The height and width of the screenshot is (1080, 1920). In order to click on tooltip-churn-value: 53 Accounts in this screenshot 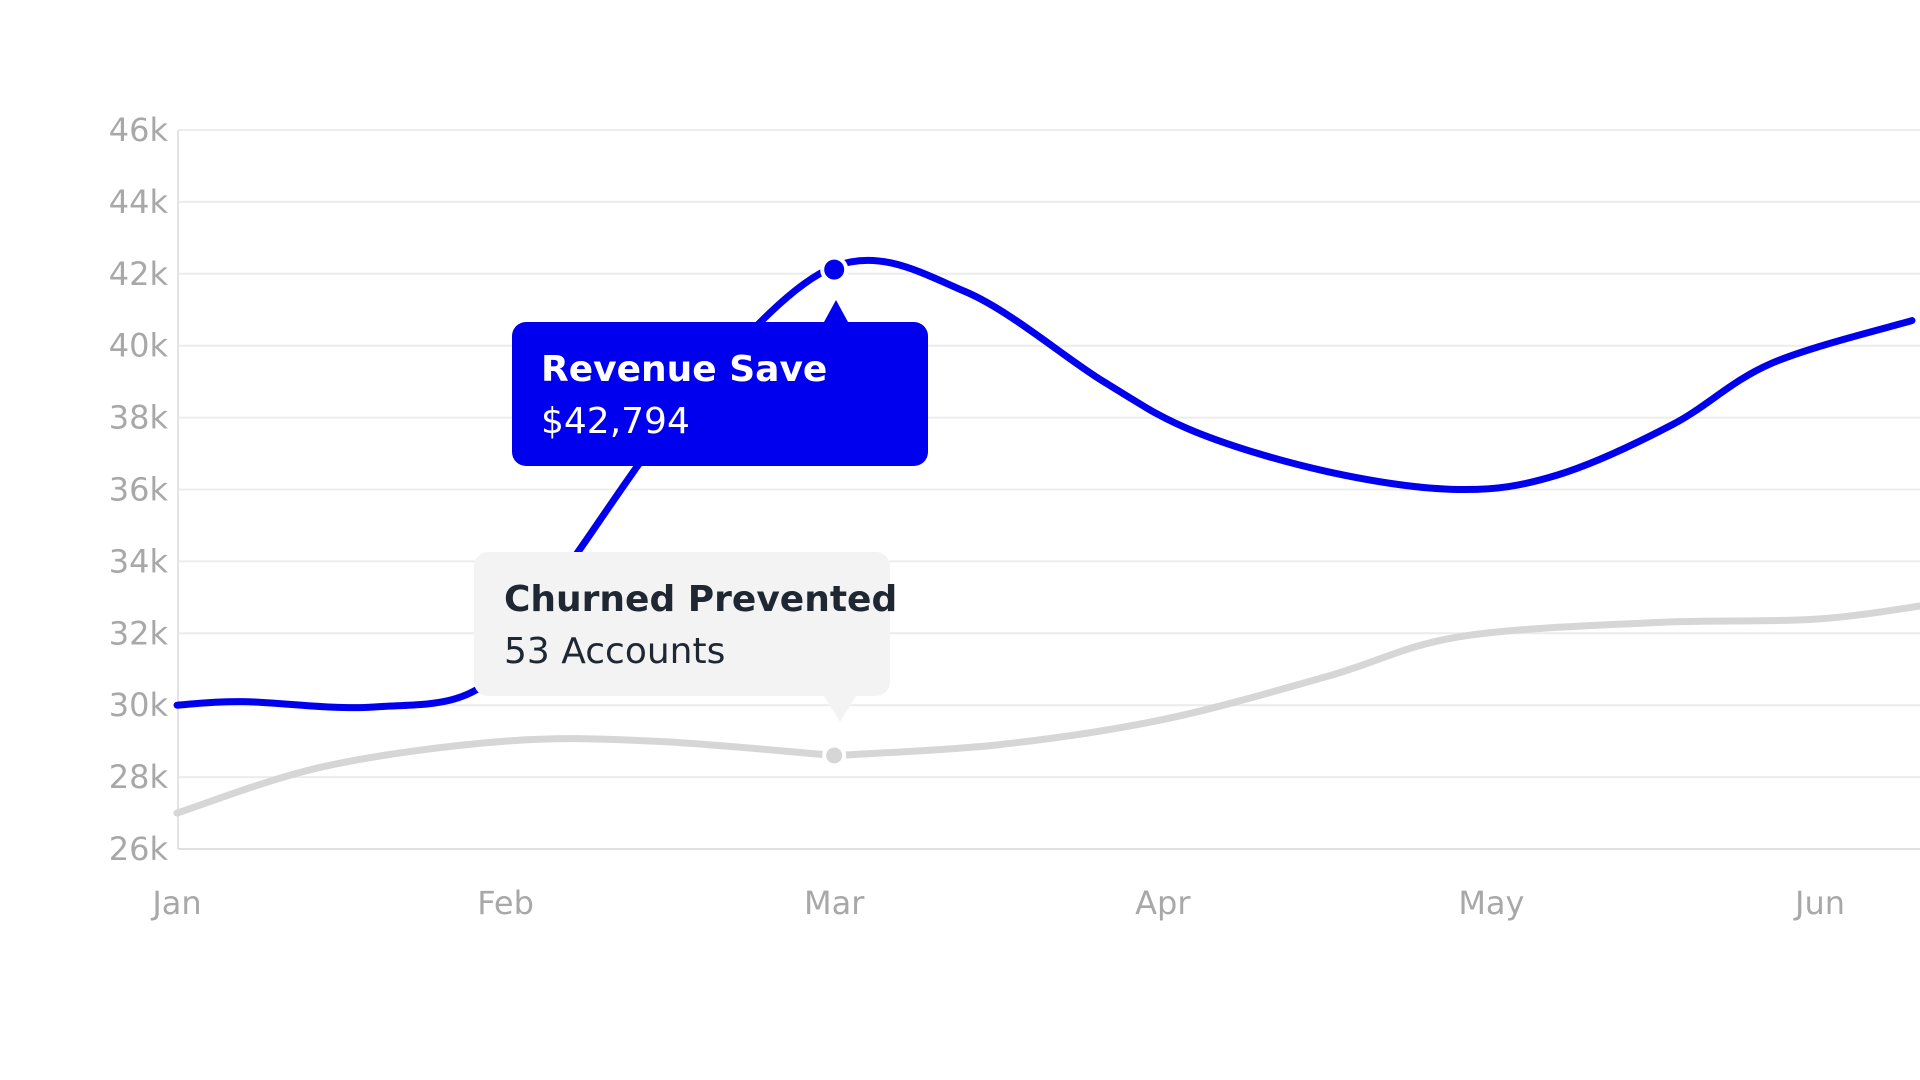, I will do `click(615, 651)`.